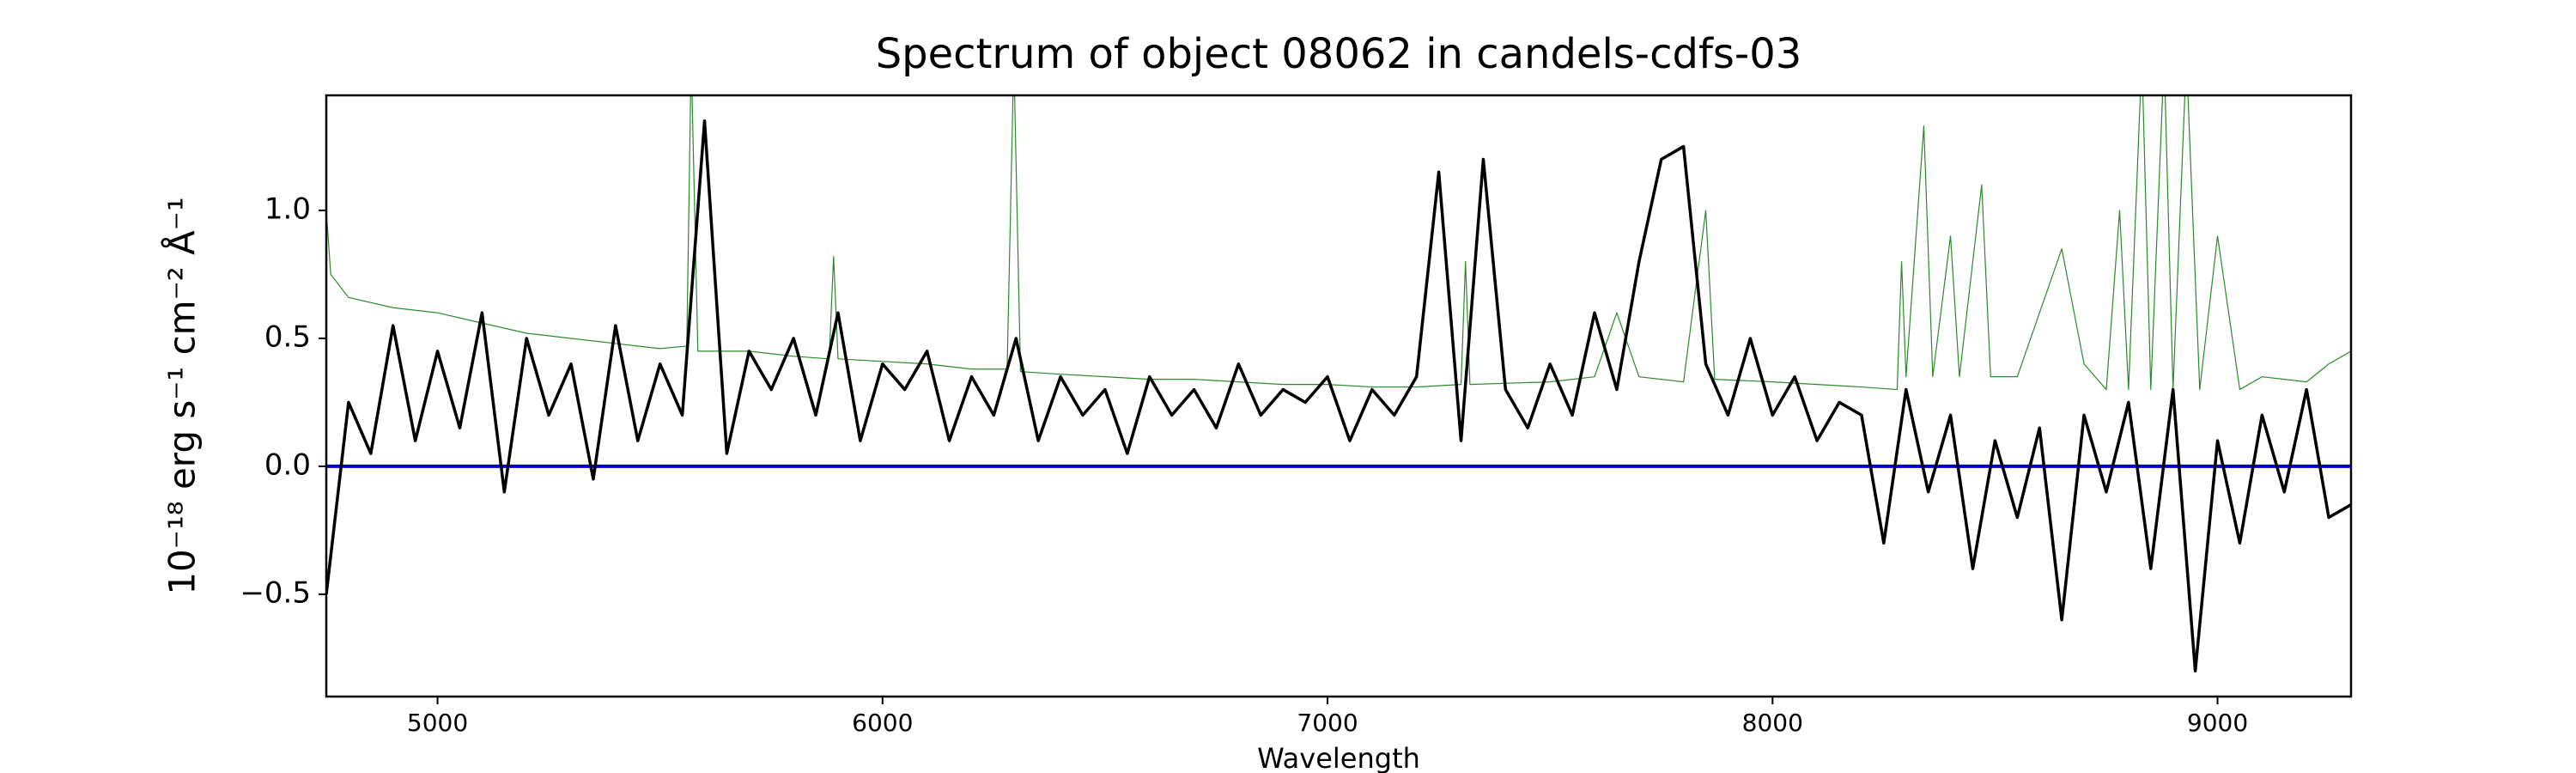 Image resolution: width=2576 pixels, height=773 pixels. Describe the element at coordinates (2217, 723) in the screenshot. I see `x-tick-label: 9000` at that location.